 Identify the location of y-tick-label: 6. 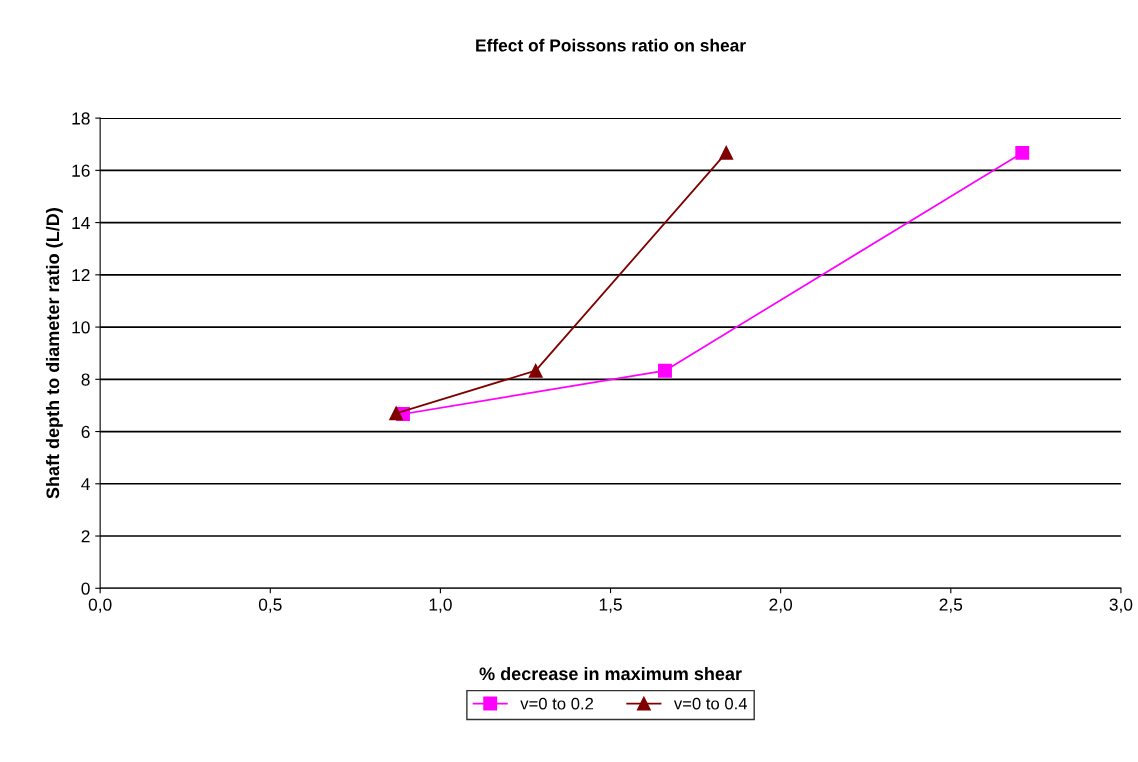
(85, 432).